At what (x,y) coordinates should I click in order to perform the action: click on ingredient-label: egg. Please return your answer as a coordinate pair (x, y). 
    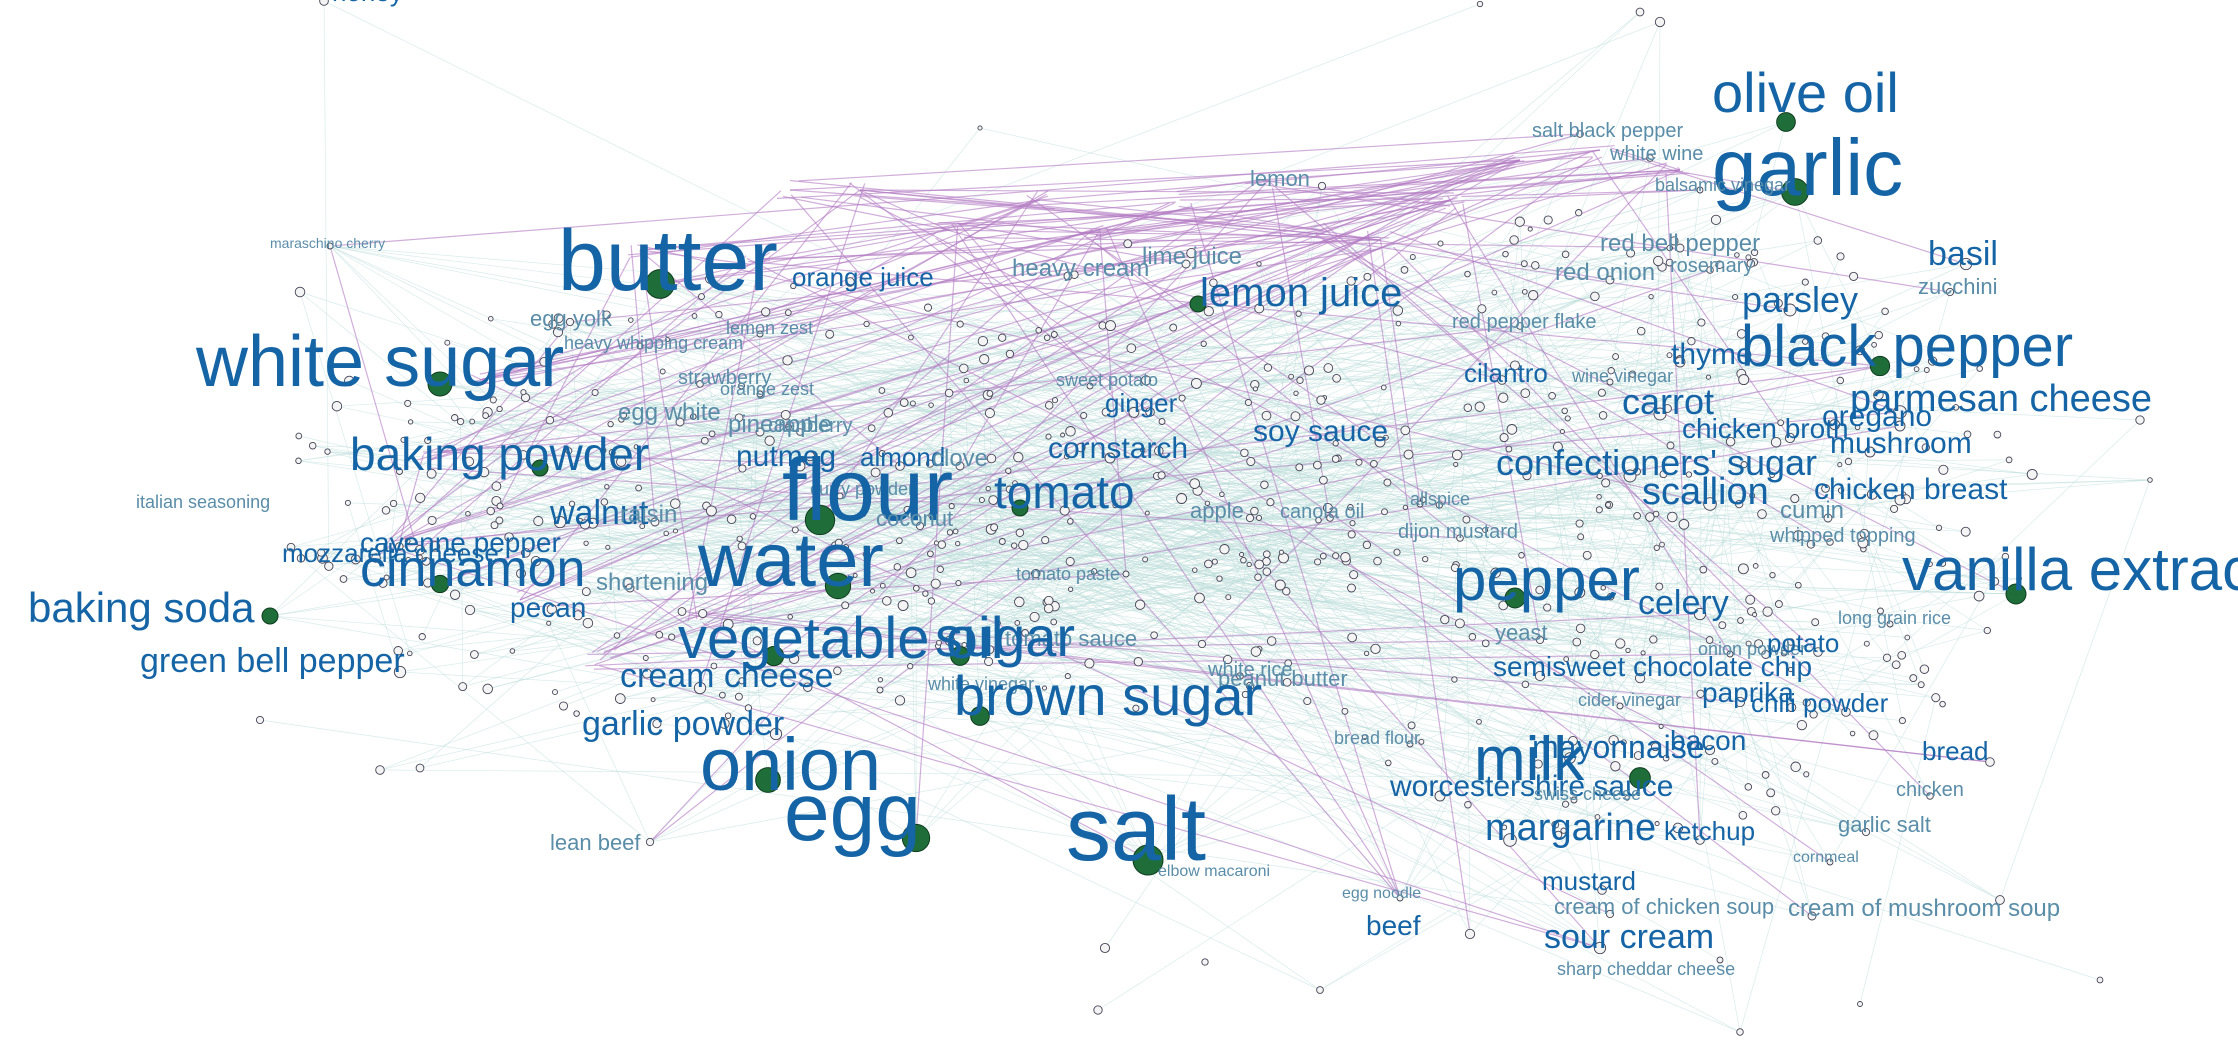
    Looking at the image, I should click on (852, 812).